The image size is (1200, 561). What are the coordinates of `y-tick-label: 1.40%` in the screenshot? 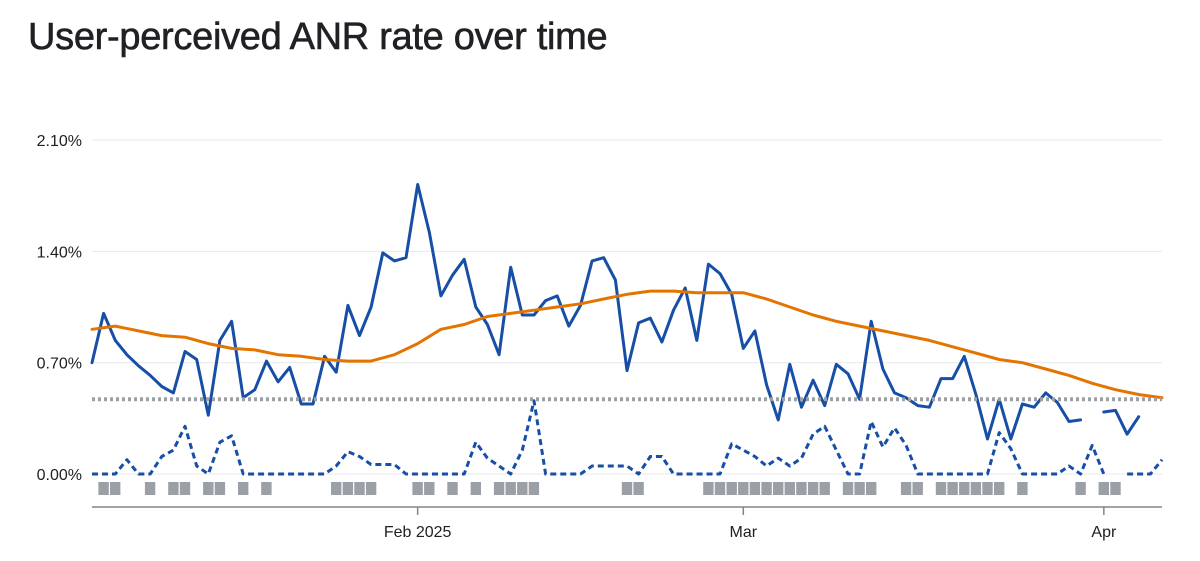 It's located at (59, 252).